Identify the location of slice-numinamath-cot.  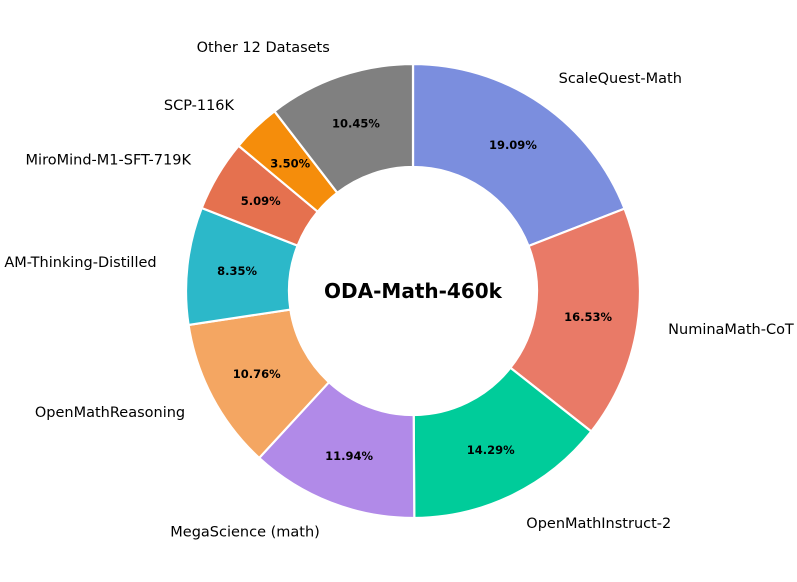
(575, 320).